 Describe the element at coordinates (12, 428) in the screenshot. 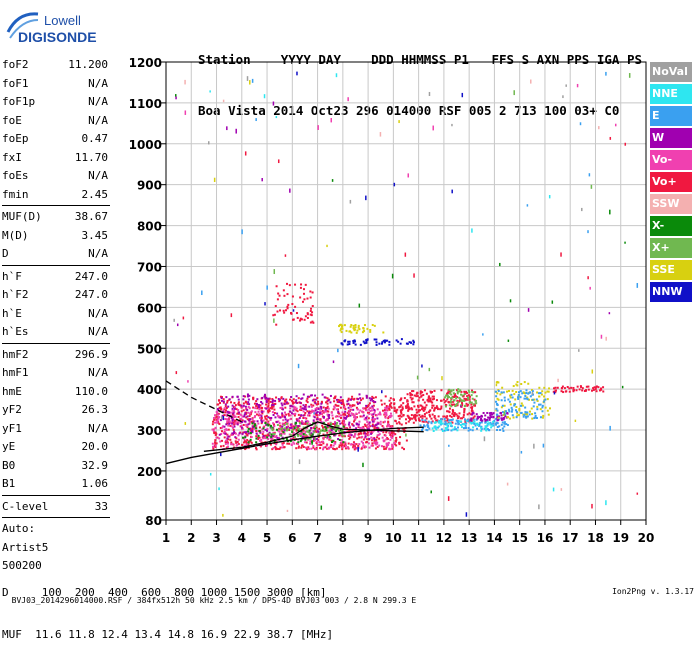

I see `param-label: yF1` at that location.